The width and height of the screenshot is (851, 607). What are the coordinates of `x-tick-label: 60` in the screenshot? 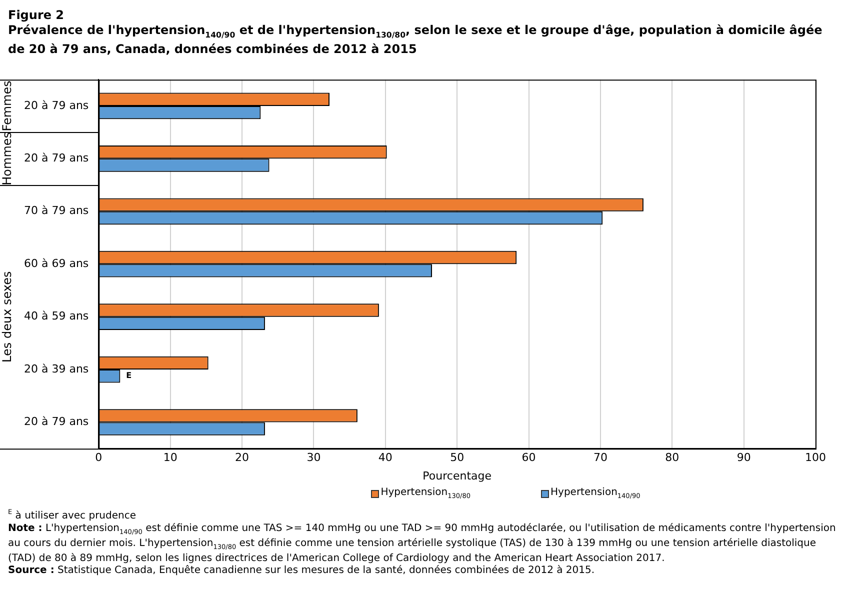 It's located at (529, 457).